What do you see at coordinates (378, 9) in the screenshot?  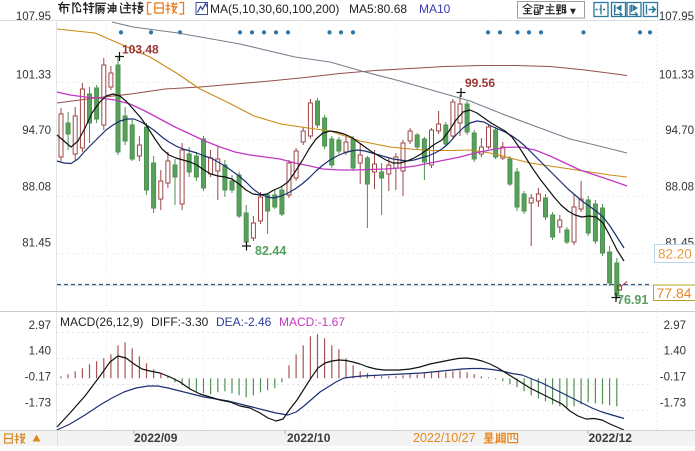 I see `svg-text: MA5:80.68` at bounding box center [378, 9].